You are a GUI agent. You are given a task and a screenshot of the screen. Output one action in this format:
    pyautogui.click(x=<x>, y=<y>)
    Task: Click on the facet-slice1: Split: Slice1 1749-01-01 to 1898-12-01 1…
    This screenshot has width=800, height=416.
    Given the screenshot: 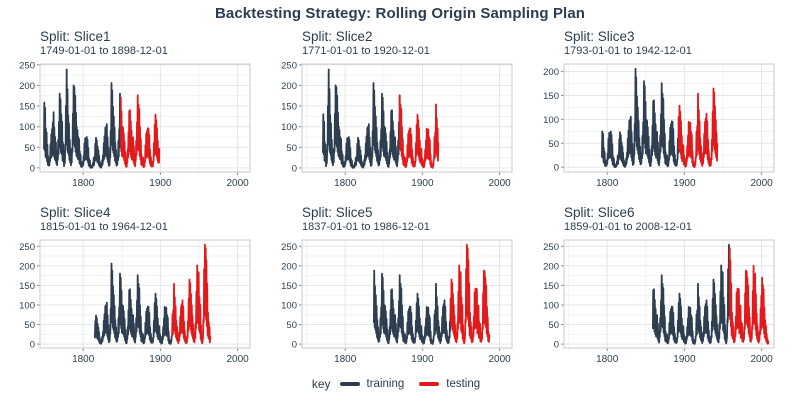 What is the action you would take?
    pyautogui.click(x=138, y=111)
    